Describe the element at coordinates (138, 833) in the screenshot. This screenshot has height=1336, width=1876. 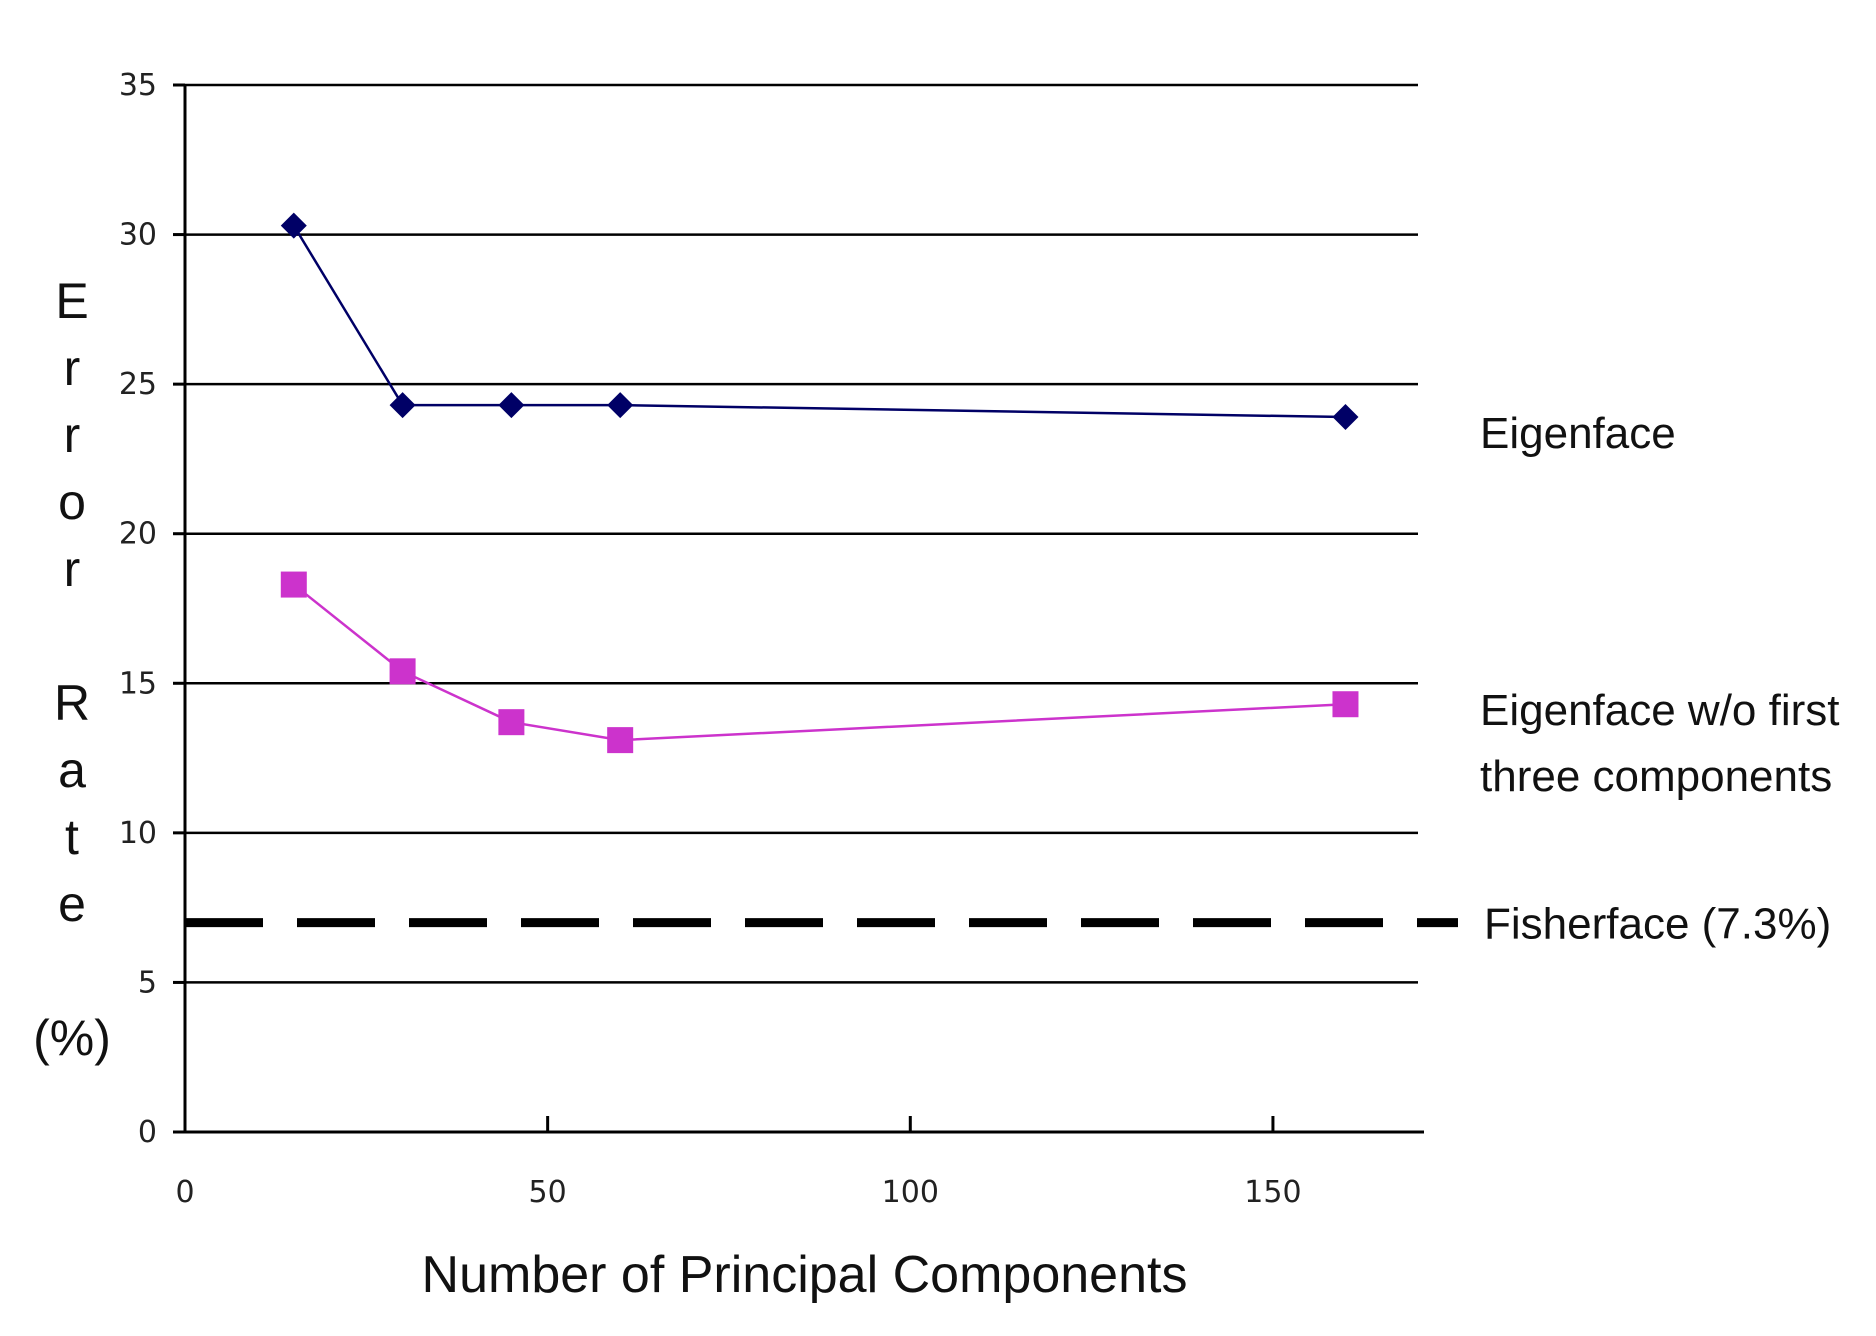
I see `y-tick-label-10: 10` at that location.